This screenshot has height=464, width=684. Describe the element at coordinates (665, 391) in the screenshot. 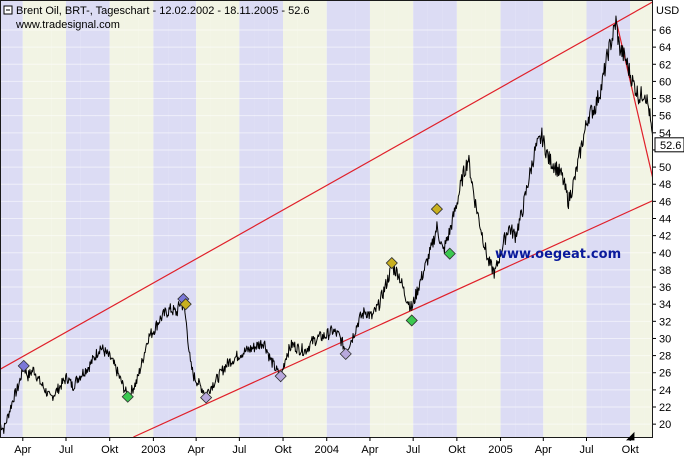

I see `y-tick-label: 24` at that location.